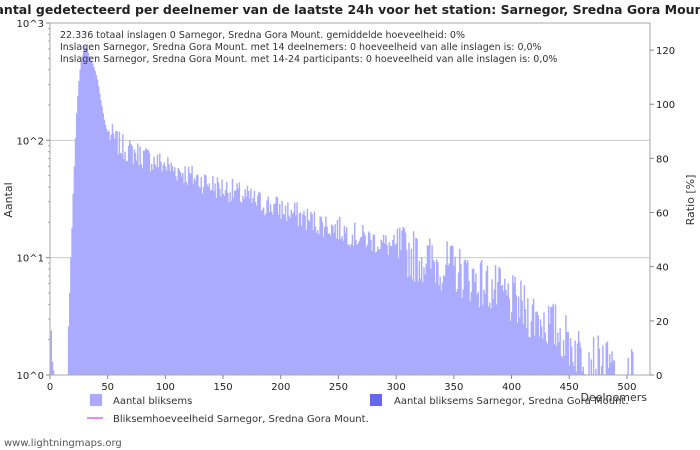  I want to click on legend-swatch-station-bliksems, so click(376, 400).